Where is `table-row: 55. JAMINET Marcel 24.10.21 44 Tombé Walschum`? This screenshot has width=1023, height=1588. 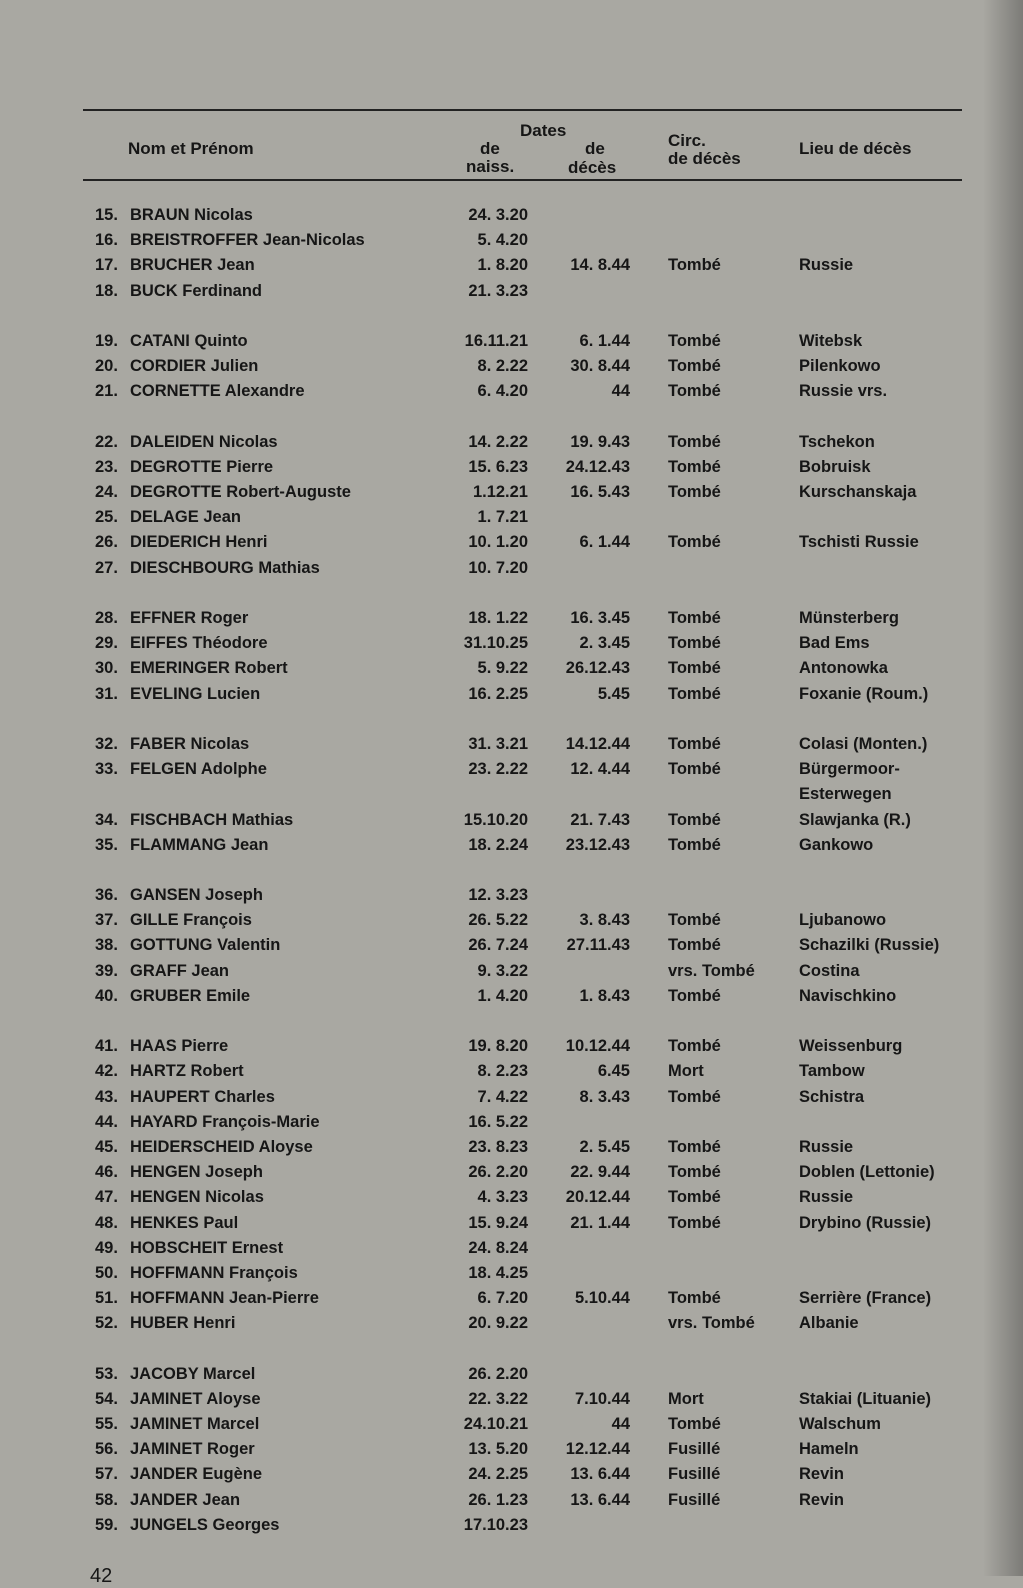 table-row: 55. JAMINET Marcel 24.10.21 44 Tombé Walschum is located at coordinates (500, 1424).